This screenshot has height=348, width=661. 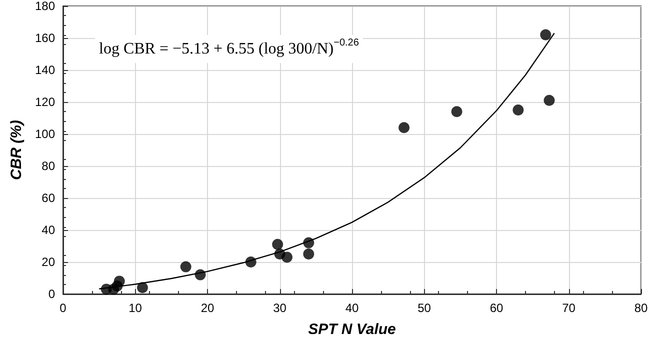 I want to click on y-tick-label: 40, so click(x=49, y=230).